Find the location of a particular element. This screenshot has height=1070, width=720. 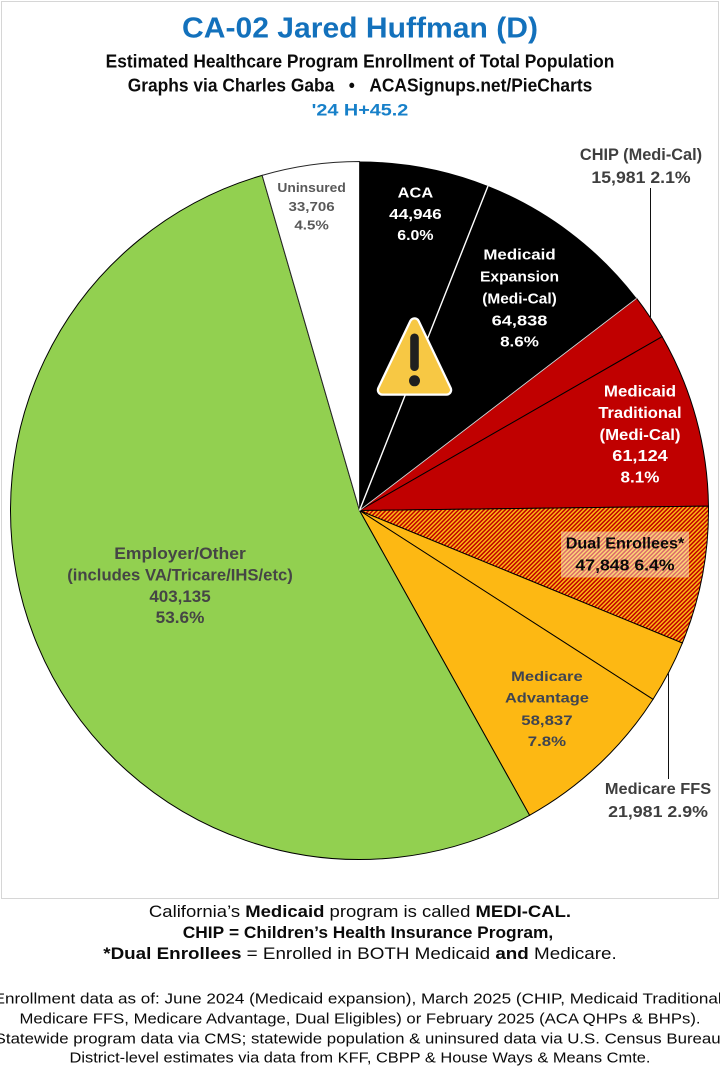

svg-text: (includes VA/Tricare/IHS/etc) is located at coordinates (180, 575).